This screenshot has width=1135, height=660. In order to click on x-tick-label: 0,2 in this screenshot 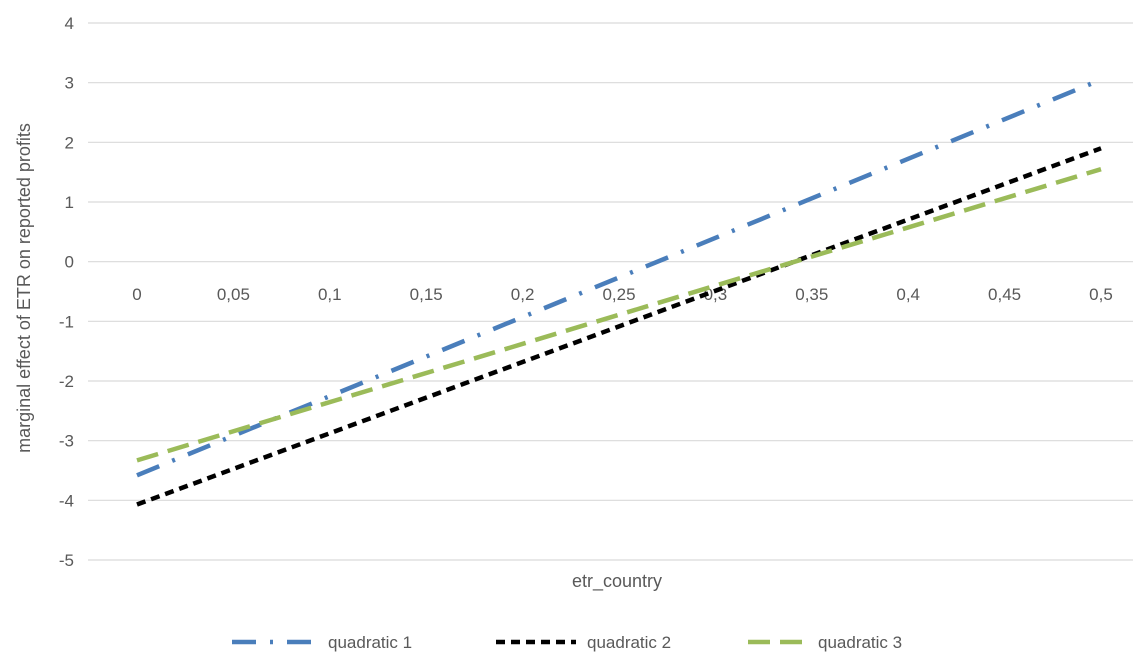, I will do `click(523, 294)`.